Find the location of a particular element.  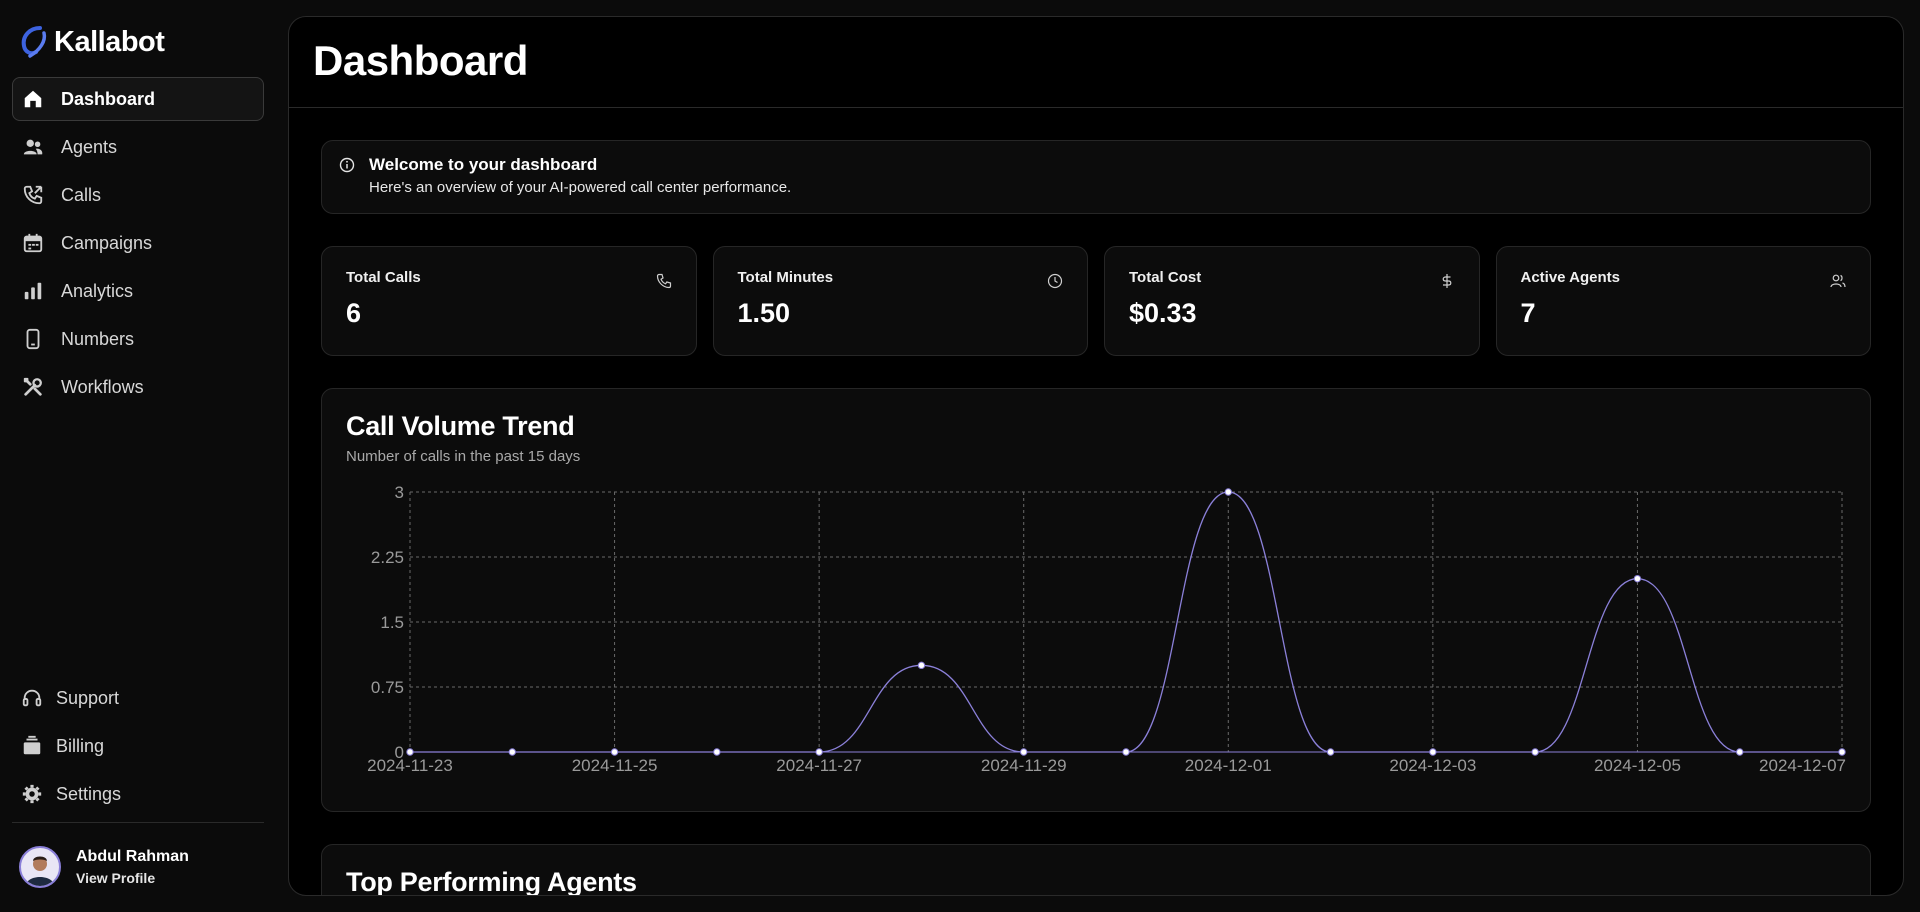

stat-label: Total Cost is located at coordinates (1165, 277).